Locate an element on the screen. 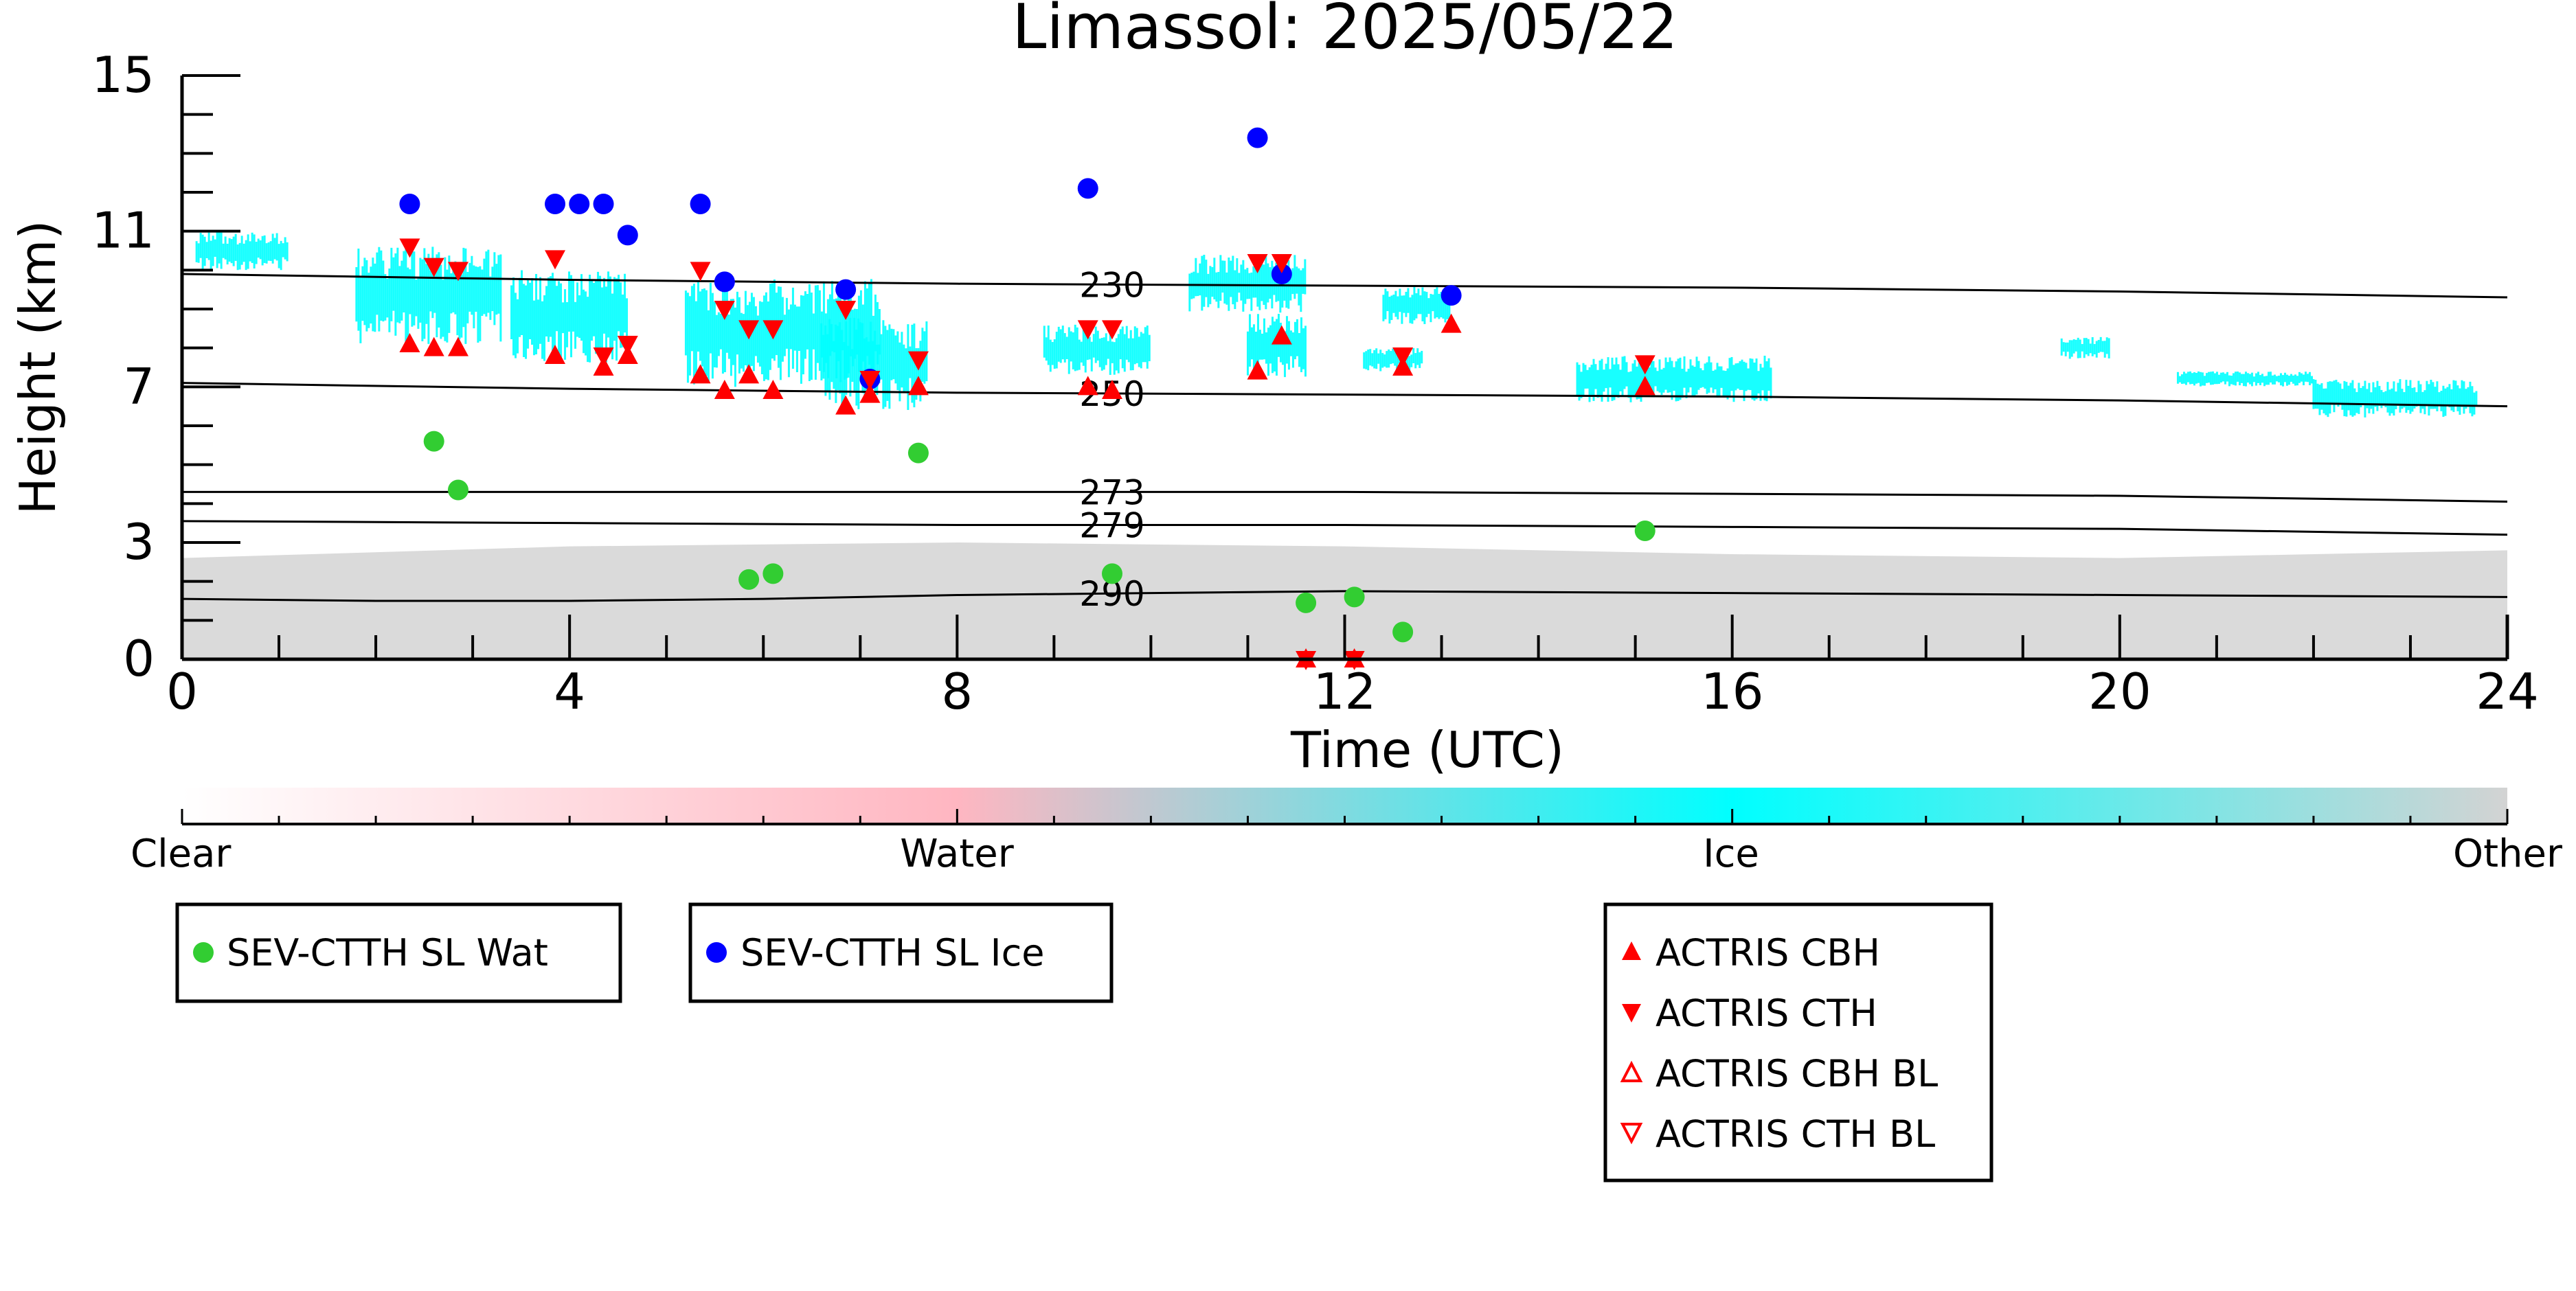 Image resolution: width=2576 pixels, height=1291 pixels. legend-label-actris-cth-bl: ACTRIS CTH BL is located at coordinates (1795, 1134).